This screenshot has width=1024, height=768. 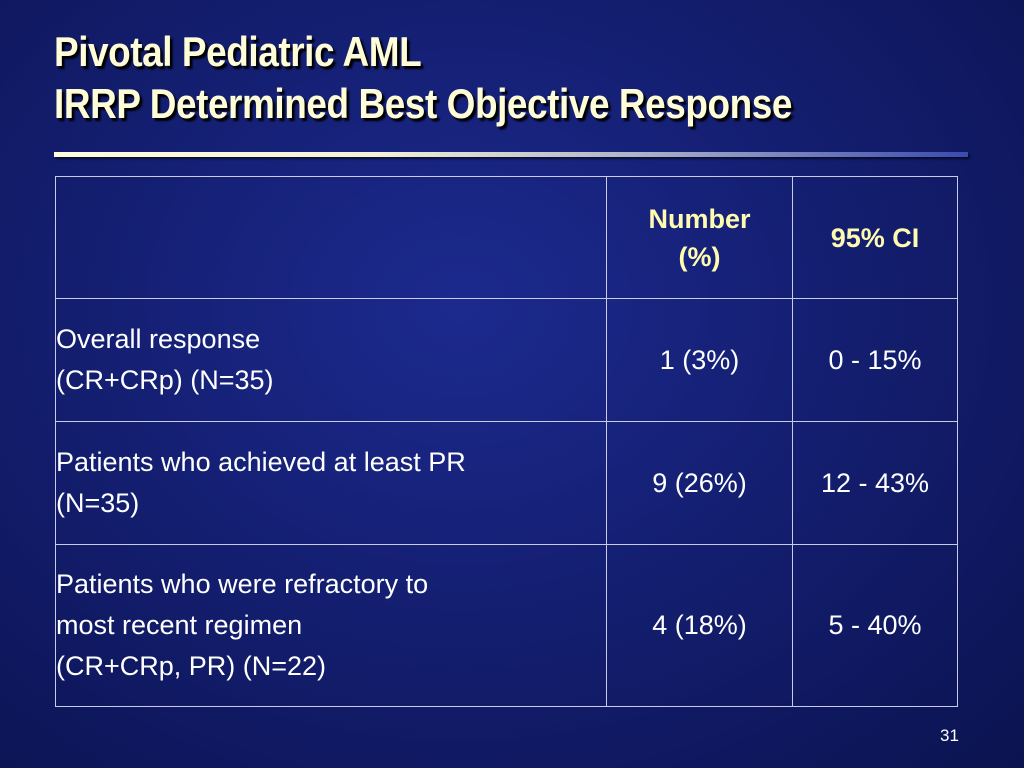 What do you see at coordinates (165, 380) in the screenshot?
I see `row-label-line: (CR+CRp) (N=35)` at bounding box center [165, 380].